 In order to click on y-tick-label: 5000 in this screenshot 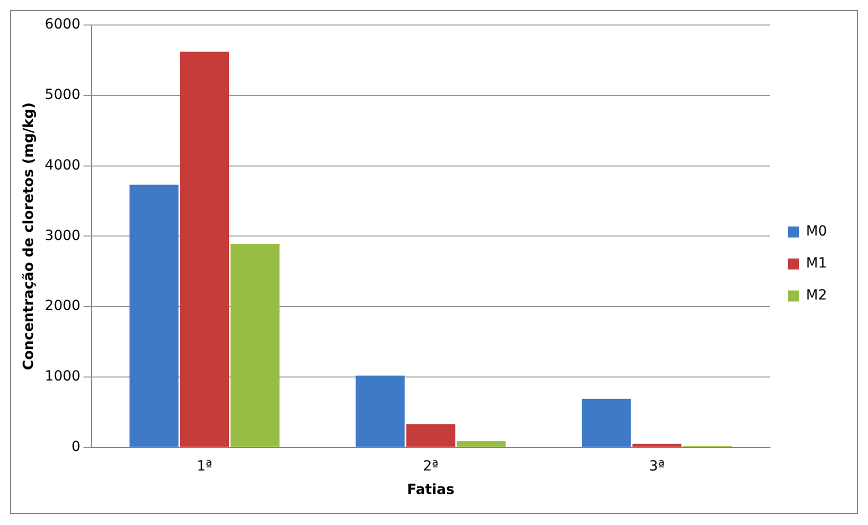, I will do `click(62, 95)`.